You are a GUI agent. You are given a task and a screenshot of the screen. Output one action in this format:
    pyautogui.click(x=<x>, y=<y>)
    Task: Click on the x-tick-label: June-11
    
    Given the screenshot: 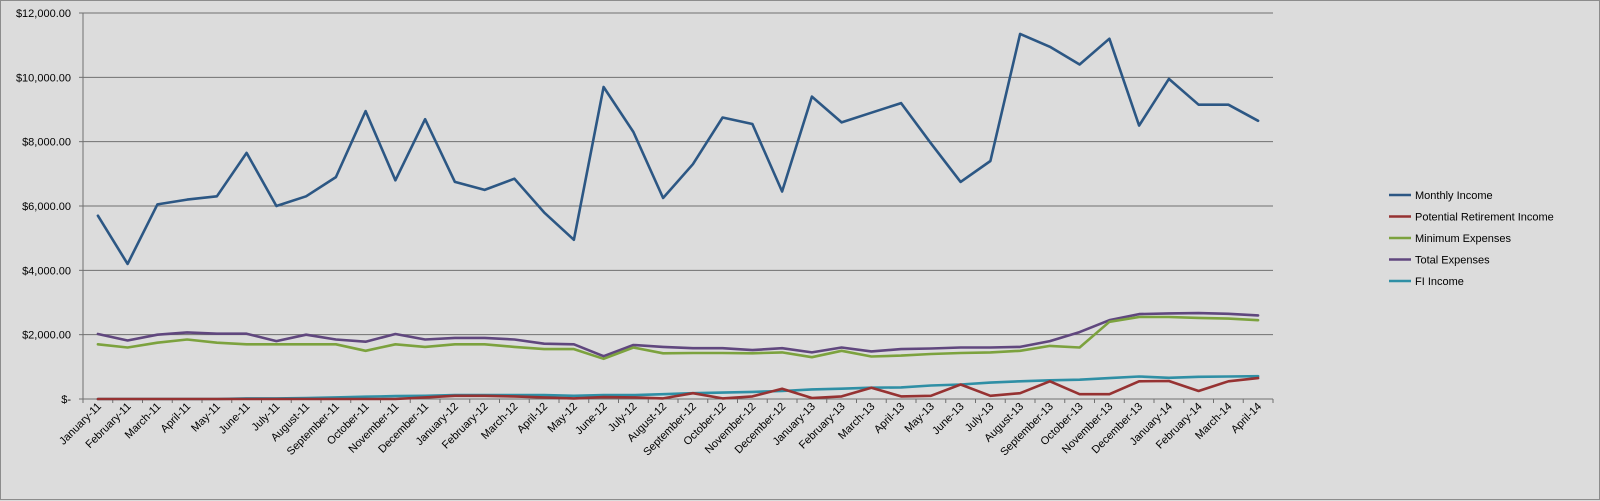 What is the action you would take?
    pyautogui.click(x=235, y=419)
    